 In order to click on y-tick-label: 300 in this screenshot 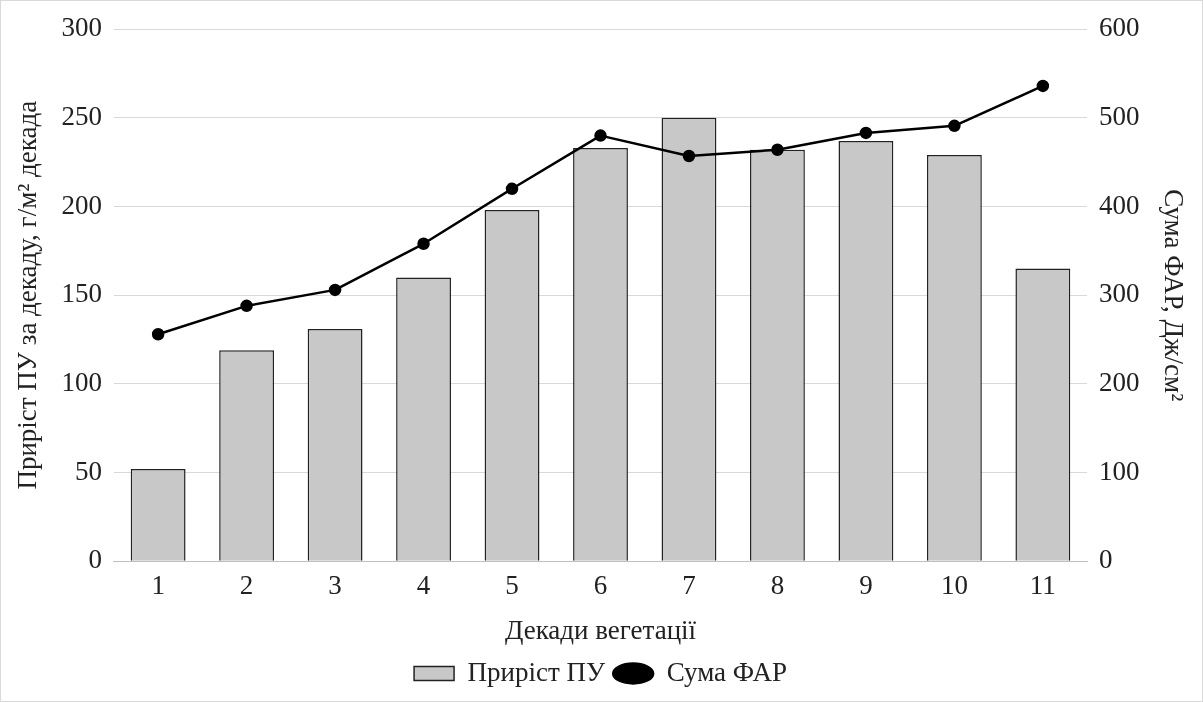, I will do `click(81, 27)`.